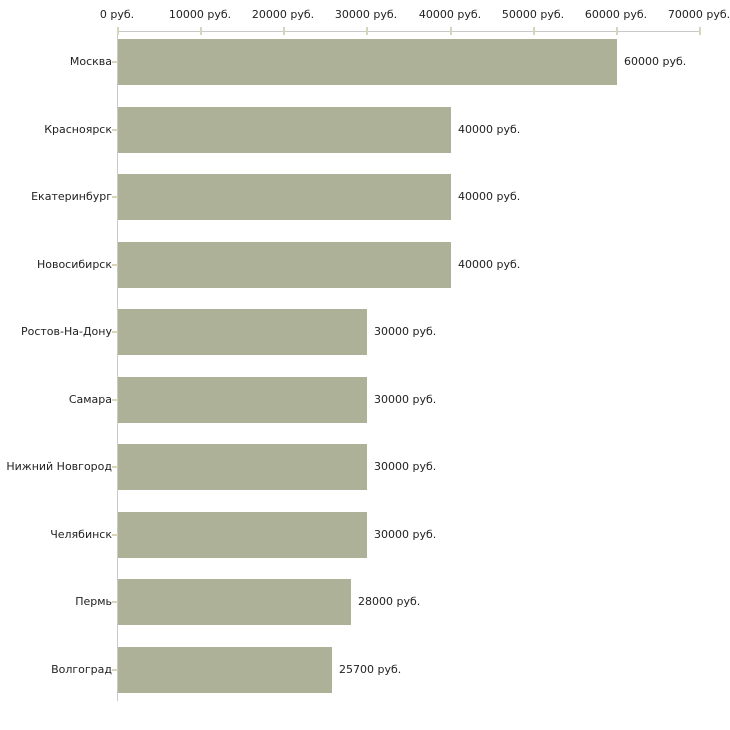  Describe the element at coordinates (117, 366) in the screenshot. I see `y-axis-line` at that location.